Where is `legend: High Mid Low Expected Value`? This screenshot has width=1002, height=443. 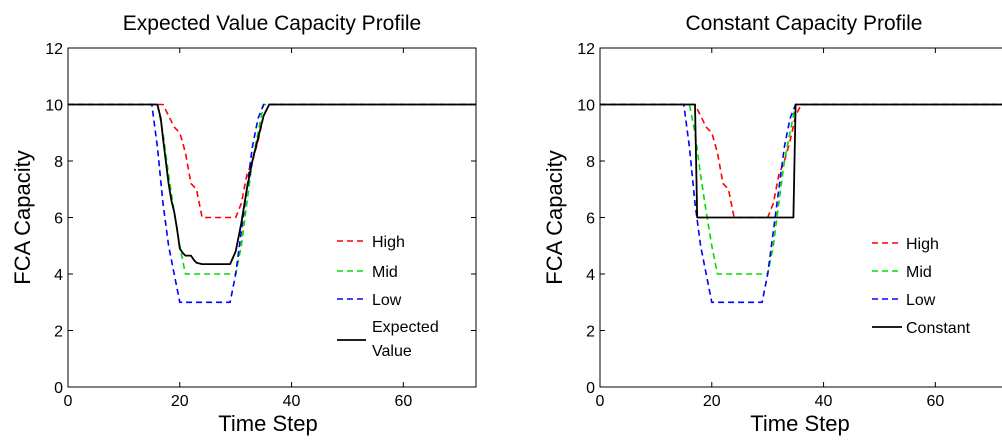 legend: High Mid Low Expected Value is located at coordinates (388, 297).